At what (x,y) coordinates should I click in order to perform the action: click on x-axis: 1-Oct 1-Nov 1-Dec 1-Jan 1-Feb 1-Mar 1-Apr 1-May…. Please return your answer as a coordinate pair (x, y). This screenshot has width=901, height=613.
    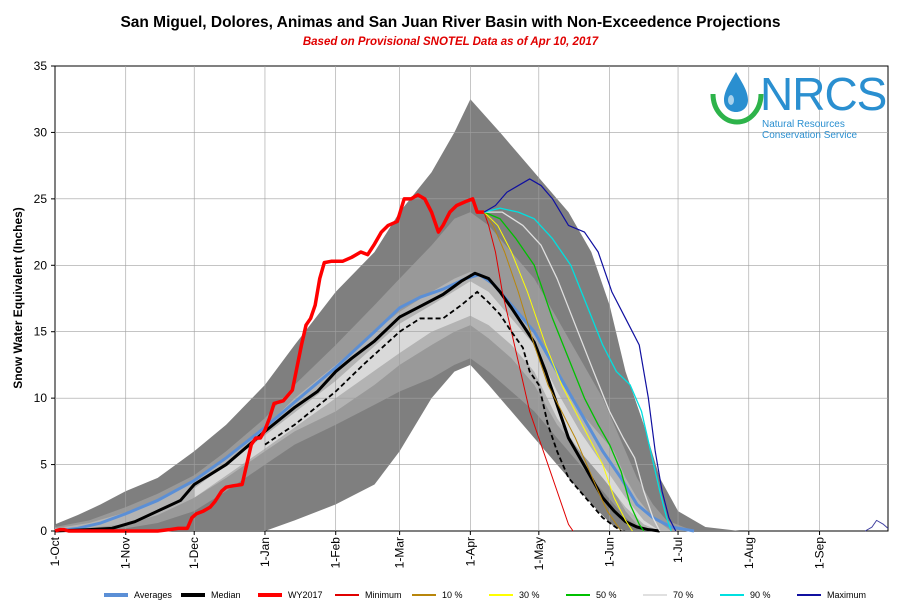
    Looking at the image, I should click on (437, 550).